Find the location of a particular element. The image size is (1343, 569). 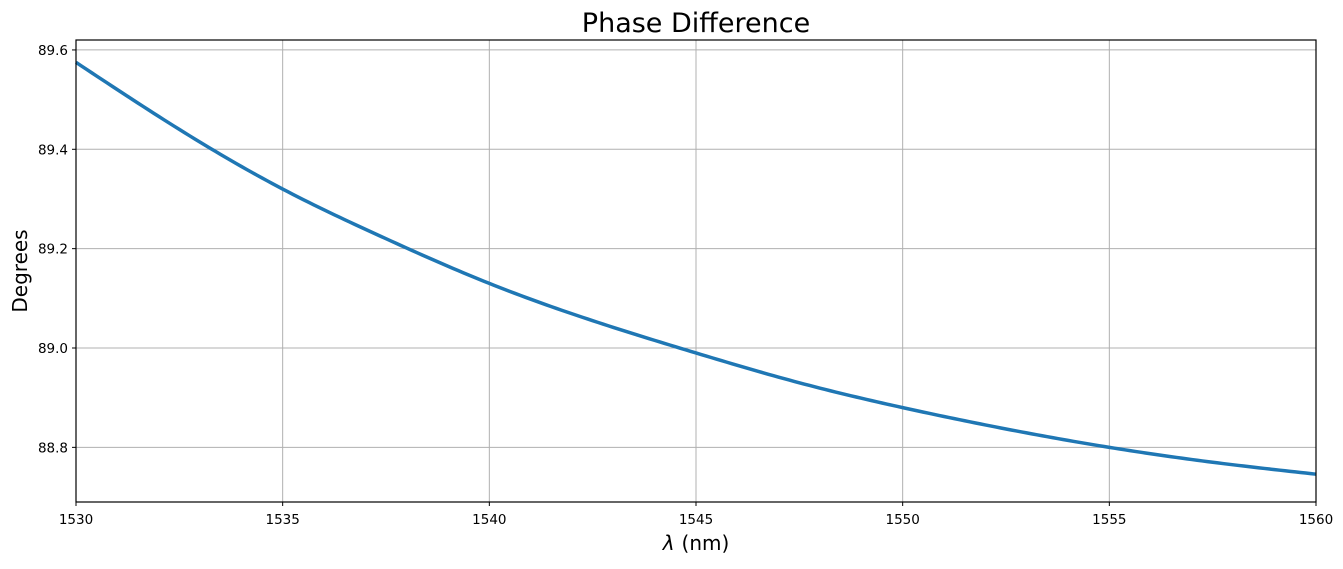

x-axis-label: λ (nm) is located at coordinates (696, 543).